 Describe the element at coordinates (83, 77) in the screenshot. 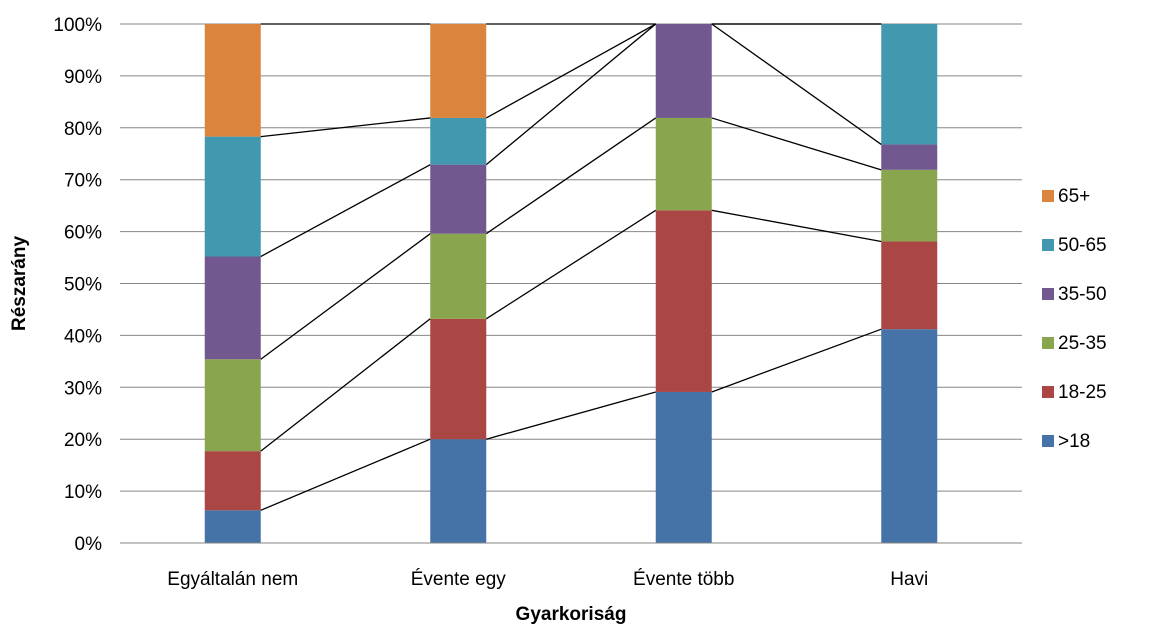

I see `y-tick-label: 90%` at that location.